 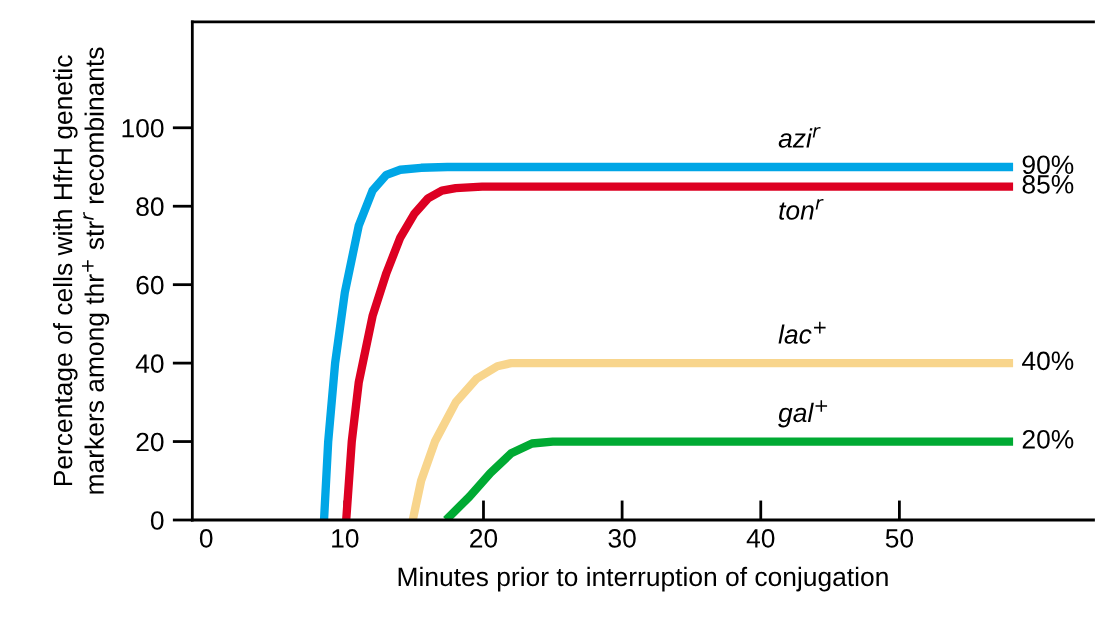 What do you see at coordinates (150, 207) in the screenshot?
I see `y-tick-label: 80` at bounding box center [150, 207].